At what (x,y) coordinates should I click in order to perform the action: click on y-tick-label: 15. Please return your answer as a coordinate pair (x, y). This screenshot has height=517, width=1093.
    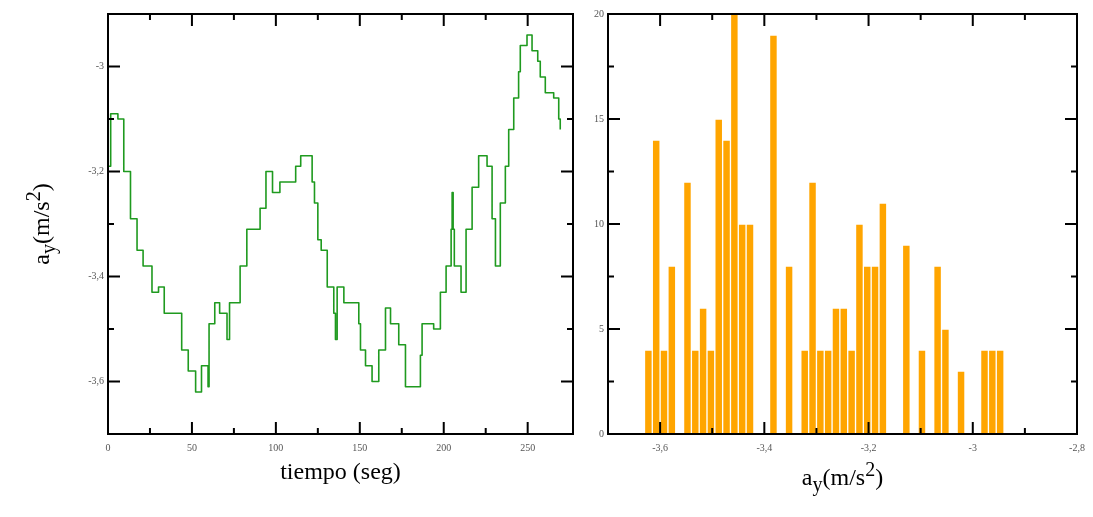
    Looking at the image, I should click on (599, 118).